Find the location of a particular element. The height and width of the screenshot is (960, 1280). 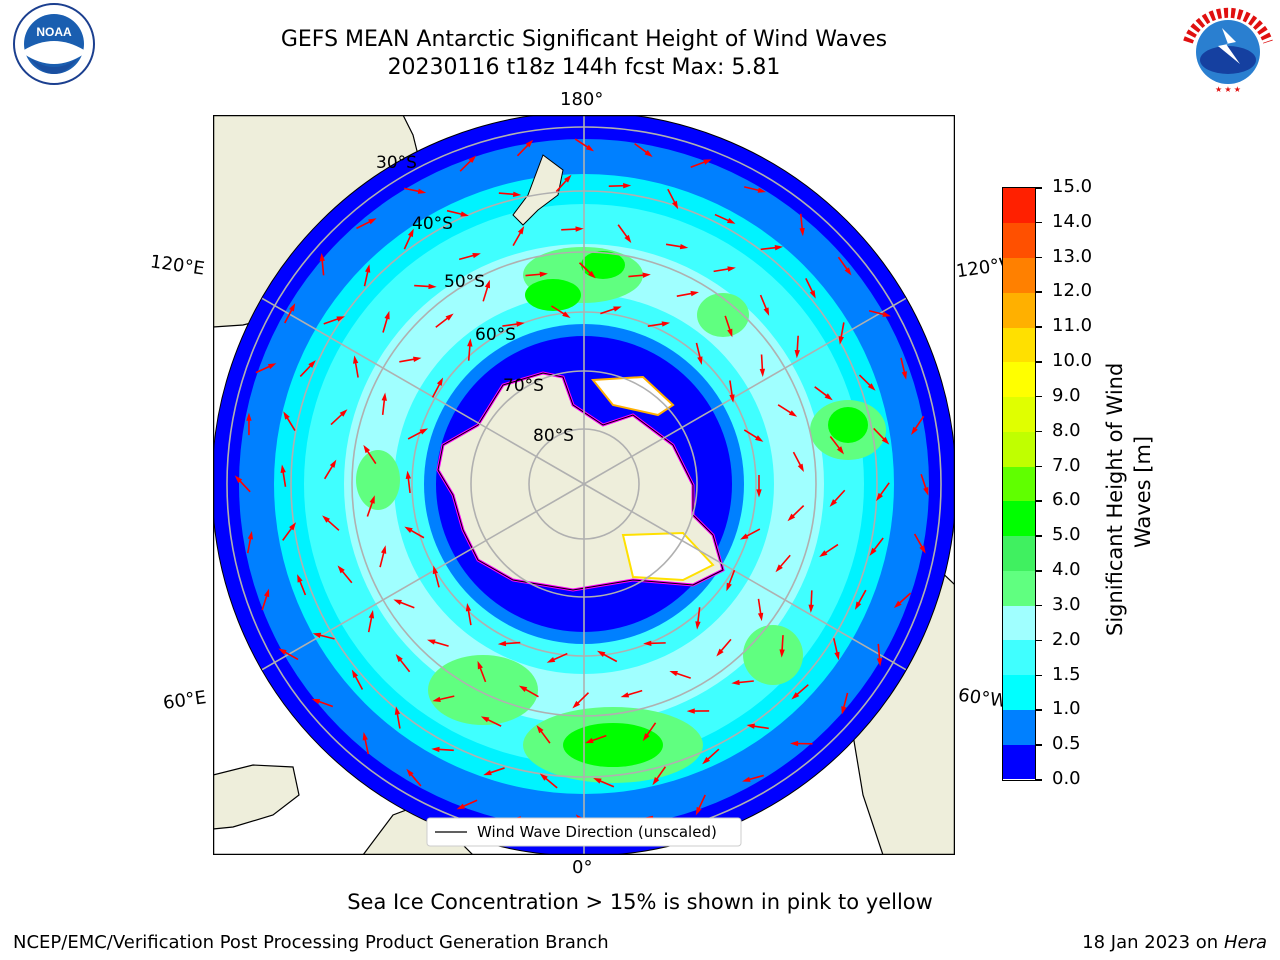

noaa-logo-text: NOAA is located at coordinates (54, 32).